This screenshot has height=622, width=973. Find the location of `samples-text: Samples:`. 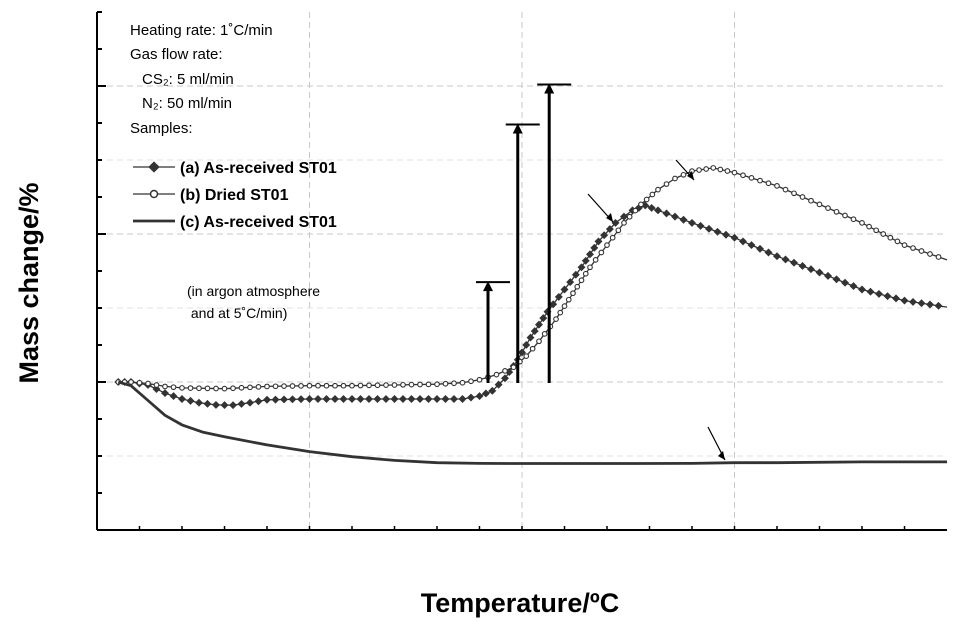

samples-text: Samples: is located at coordinates (161, 128).